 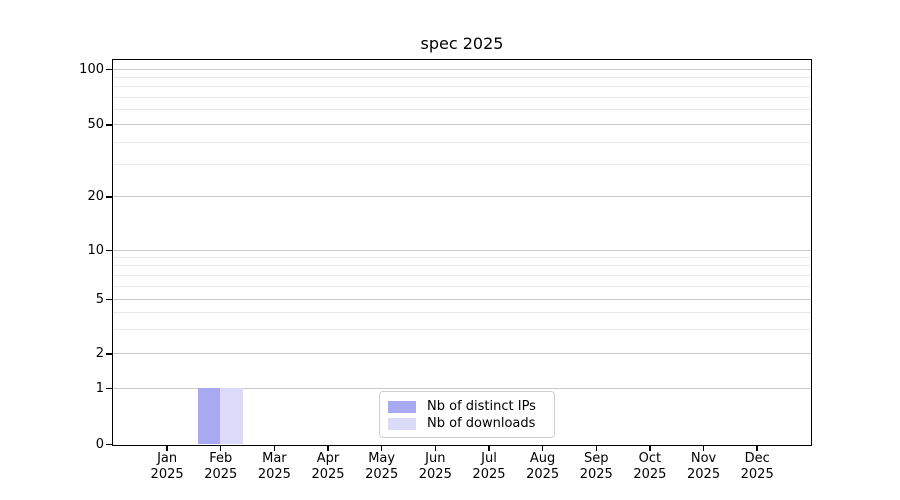 I want to click on y-tick-label: 1, so click(x=99, y=388).